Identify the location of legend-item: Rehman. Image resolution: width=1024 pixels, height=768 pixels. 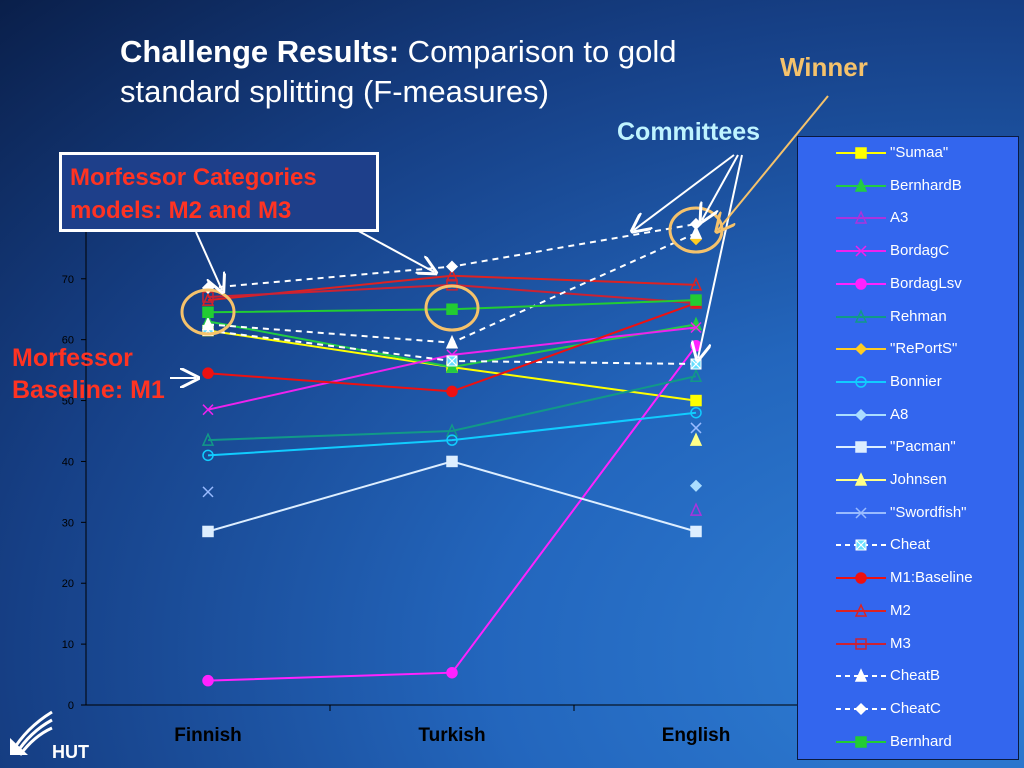
(908, 317).